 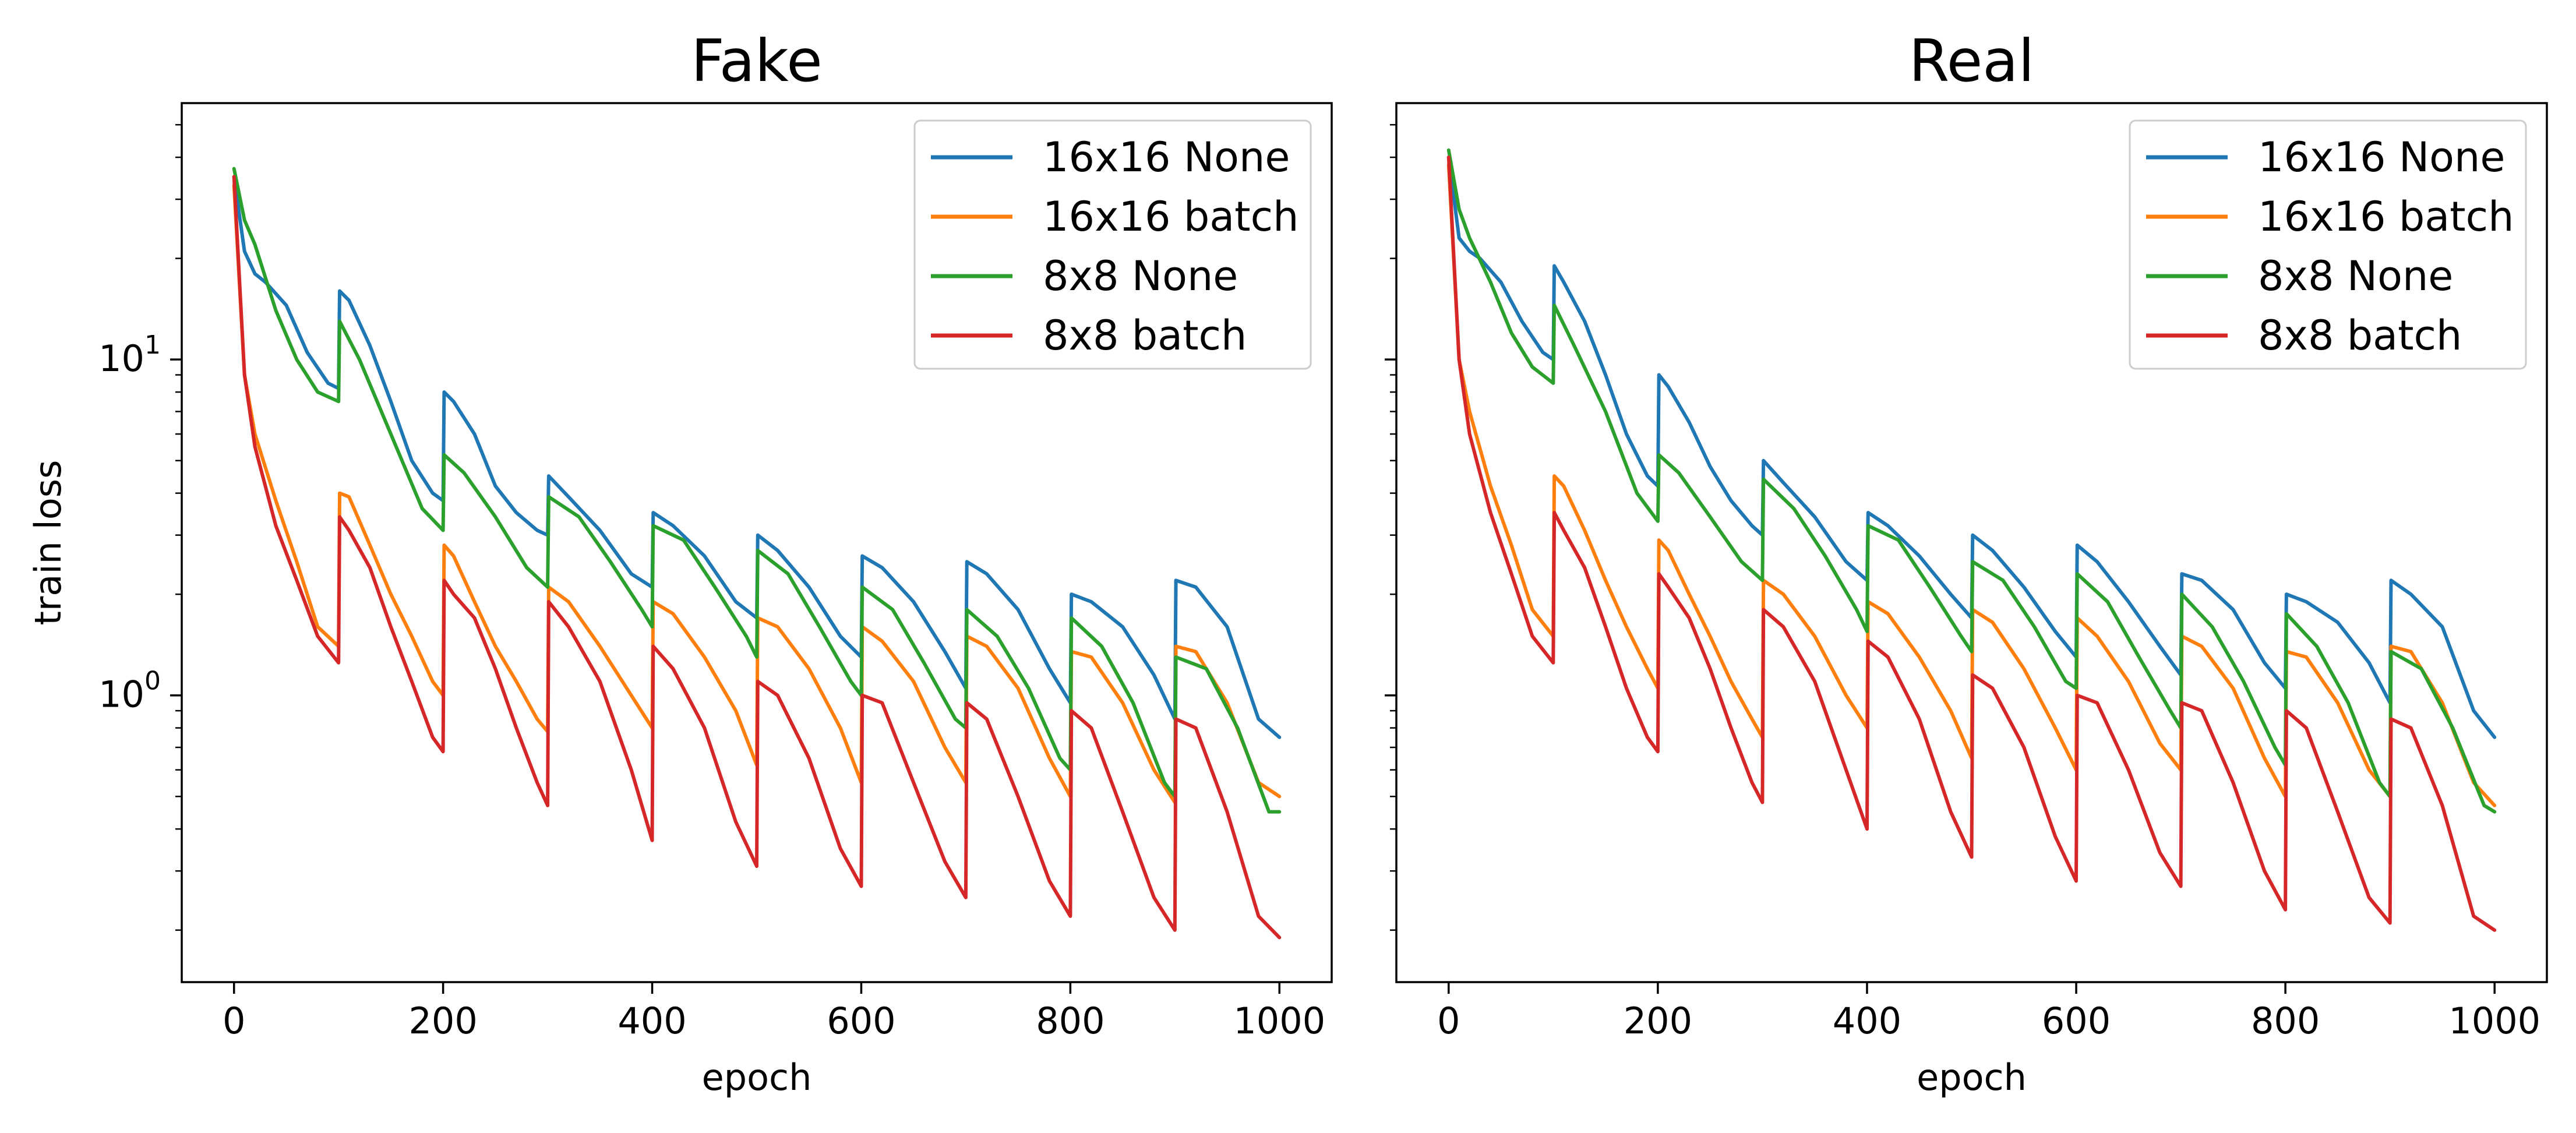 What do you see at coordinates (757, 61) in the screenshot?
I see `chart-title: Fake` at bounding box center [757, 61].